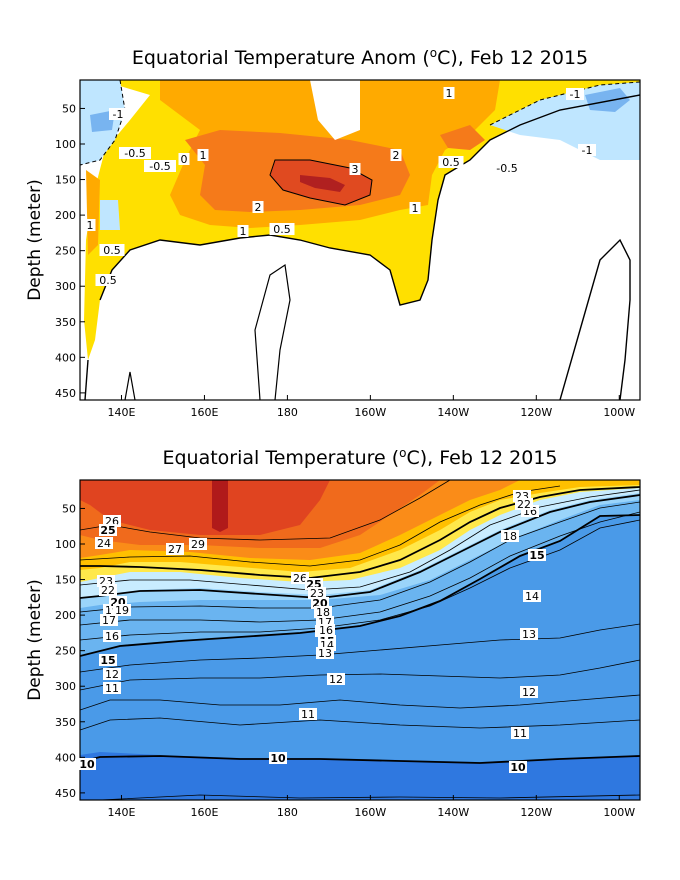 The width and height of the screenshot is (680, 880). What do you see at coordinates (35, 240) in the screenshot?
I see `chart1-y-label: Depth (meter)` at bounding box center [35, 240].